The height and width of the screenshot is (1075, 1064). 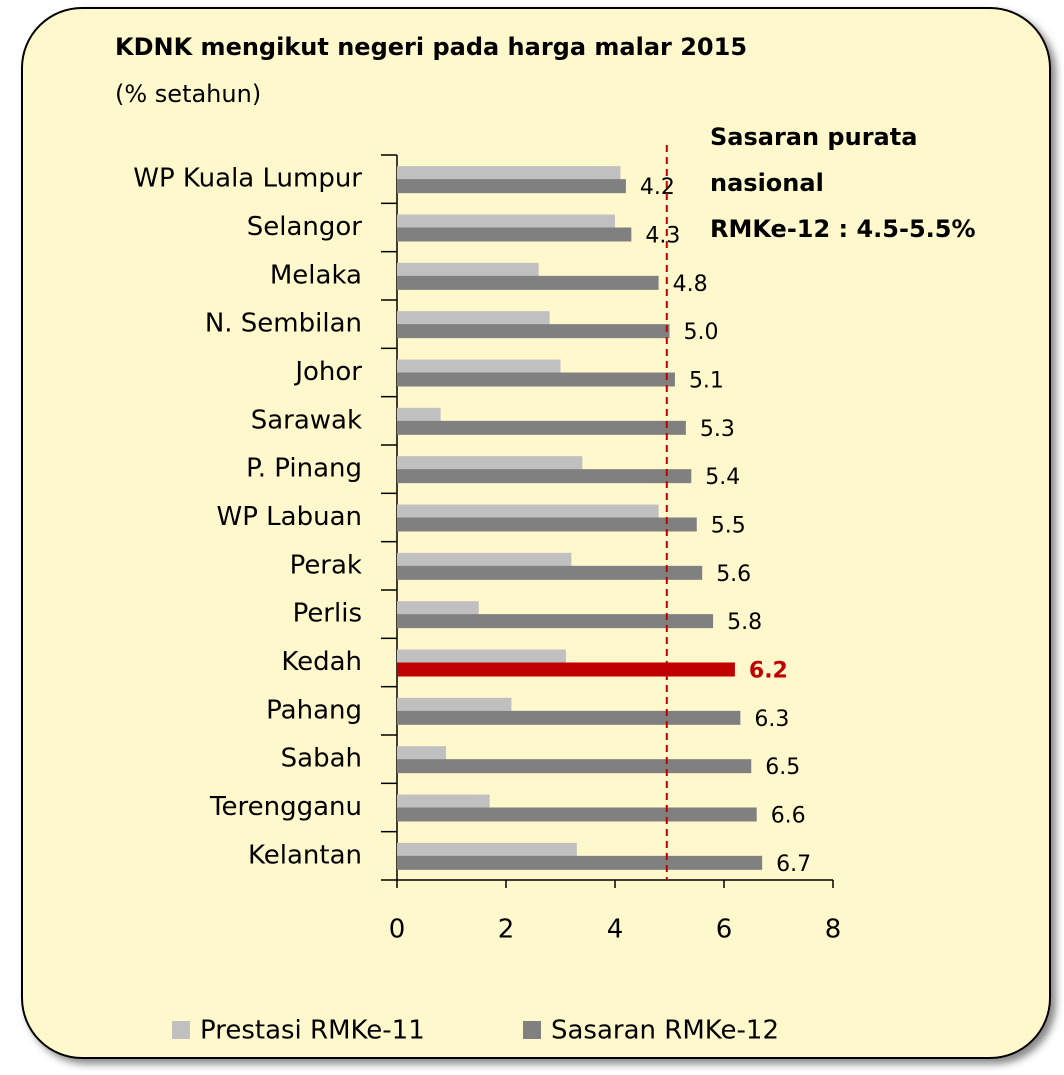 What do you see at coordinates (701, 332) in the screenshot?
I see `value-label: 5.0` at bounding box center [701, 332].